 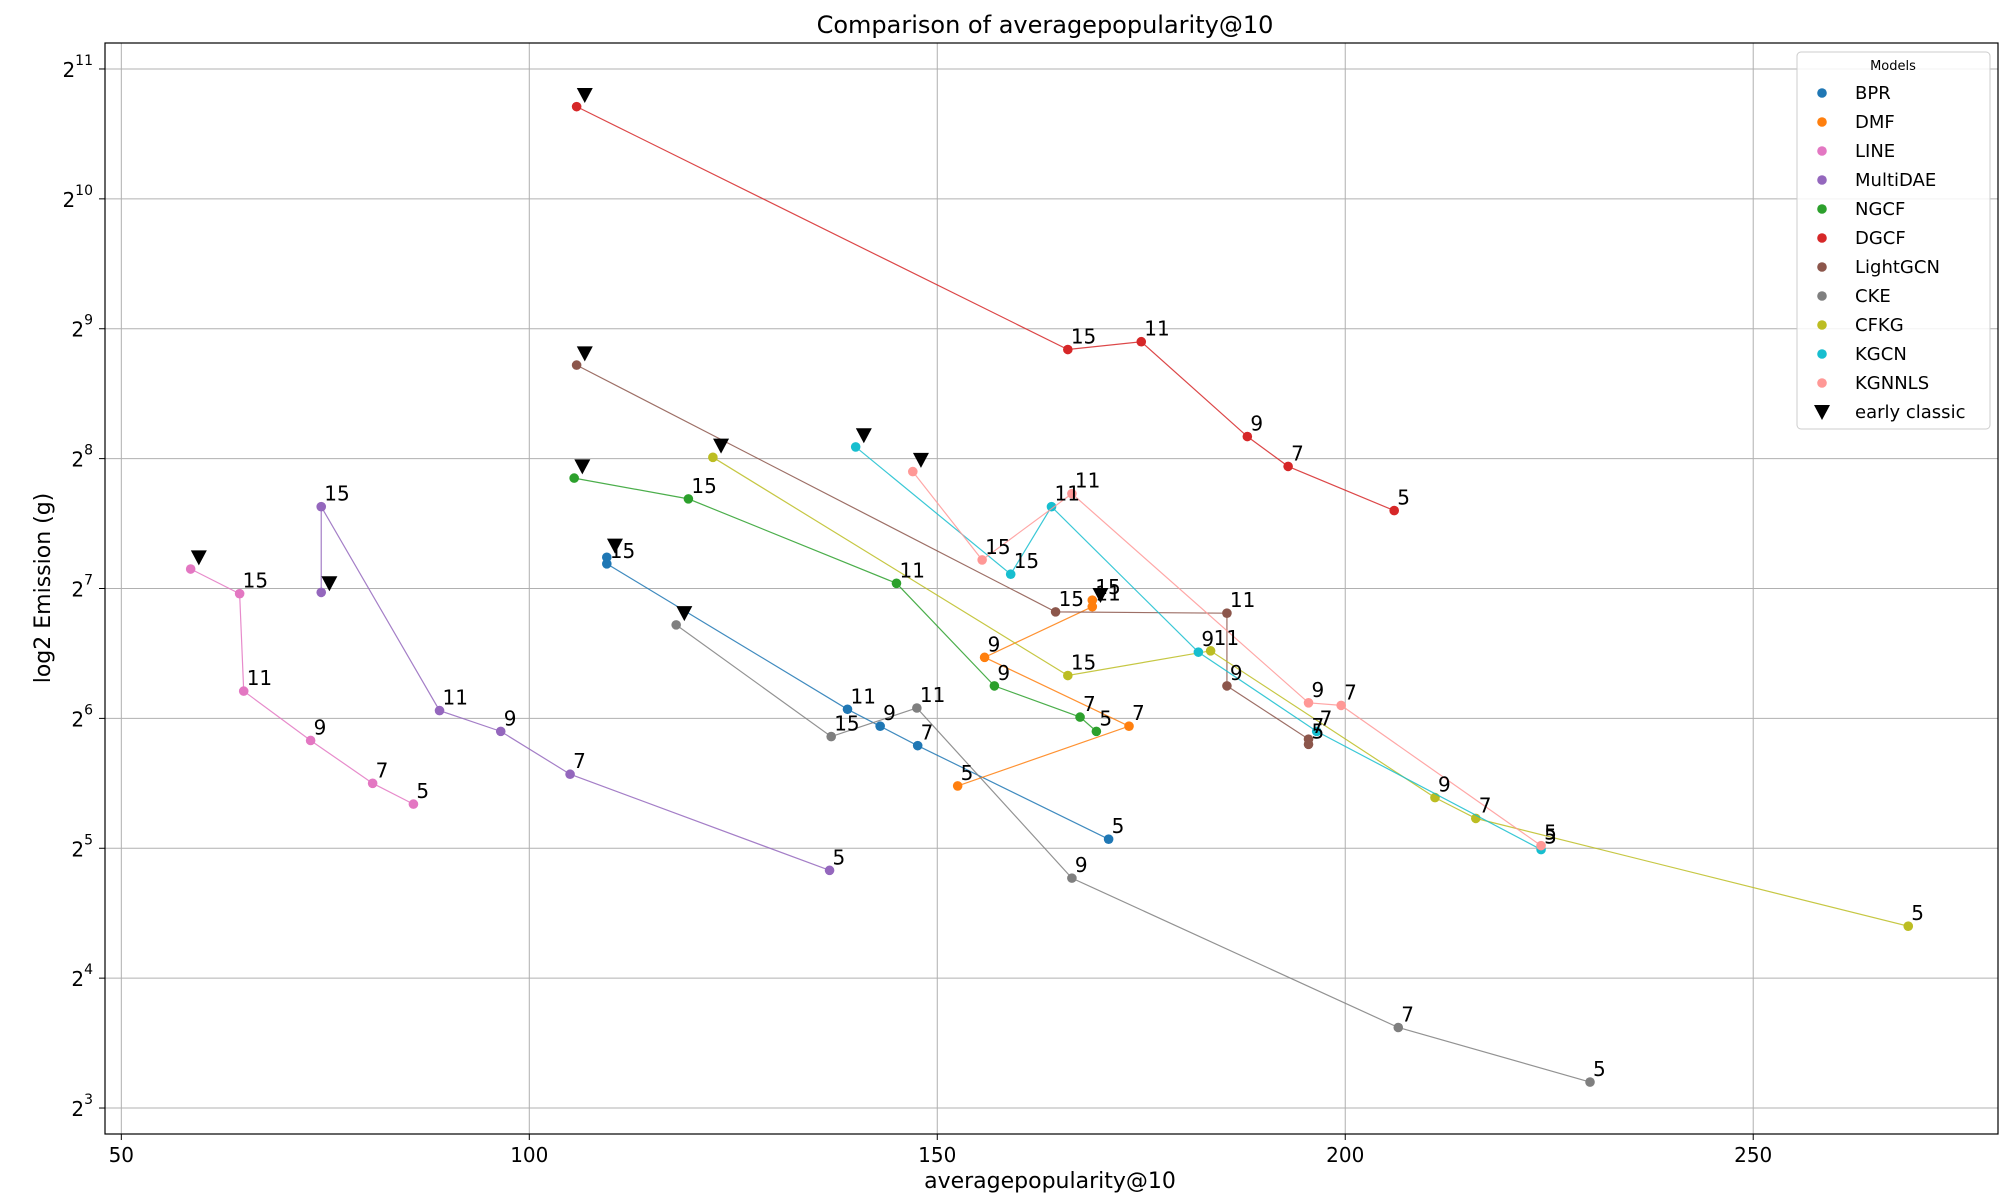 I want to click on legend-entry: CKE, so click(x=1873, y=296).